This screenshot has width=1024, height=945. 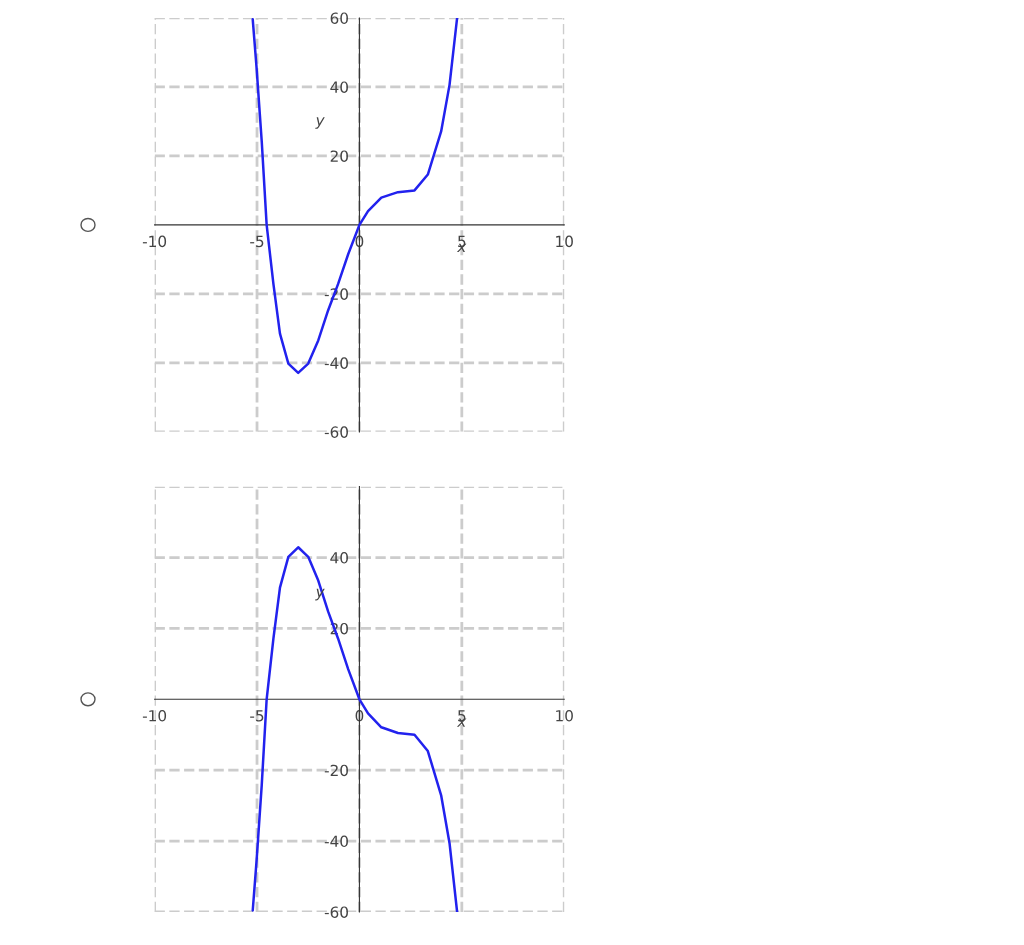 What do you see at coordinates (336, 770) in the screenshot?
I see `y-tick-label: -20` at bounding box center [336, 770].